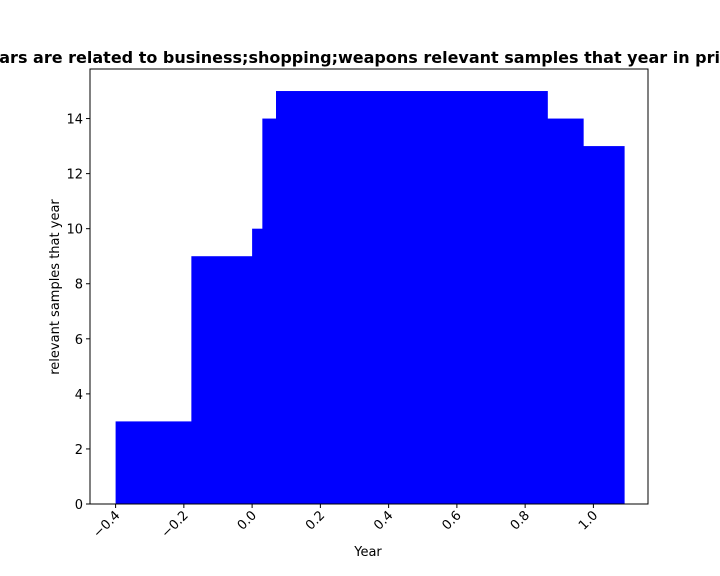 The image size is (720, 576). What do you see at coordinates (247, 520) in the screenshot?
I see `x-tick-label: 0.0` at bounding box center [247, 520].